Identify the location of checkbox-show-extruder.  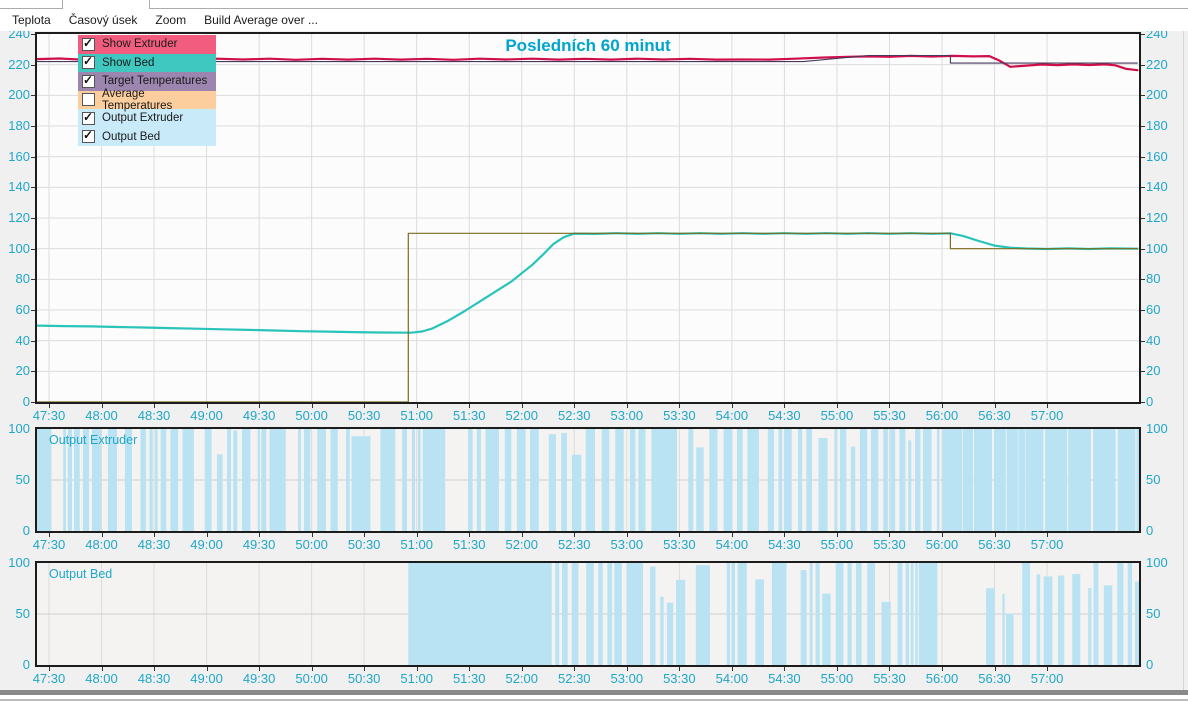
(88, 43).